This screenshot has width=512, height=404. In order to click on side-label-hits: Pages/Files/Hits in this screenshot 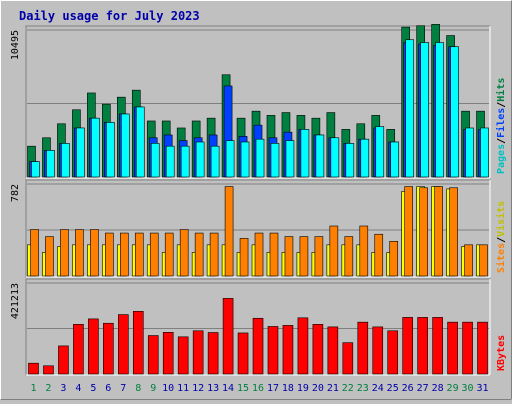, I will do `click(501, 126)`.